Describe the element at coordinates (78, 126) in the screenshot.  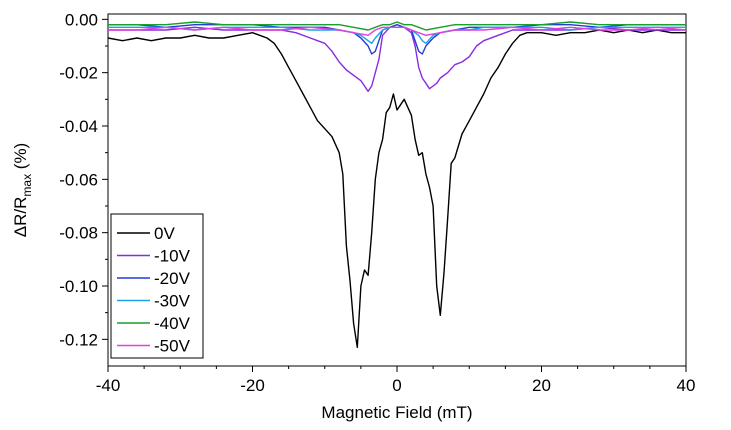
I see `y-tick-label-2: -0.04` at that location.